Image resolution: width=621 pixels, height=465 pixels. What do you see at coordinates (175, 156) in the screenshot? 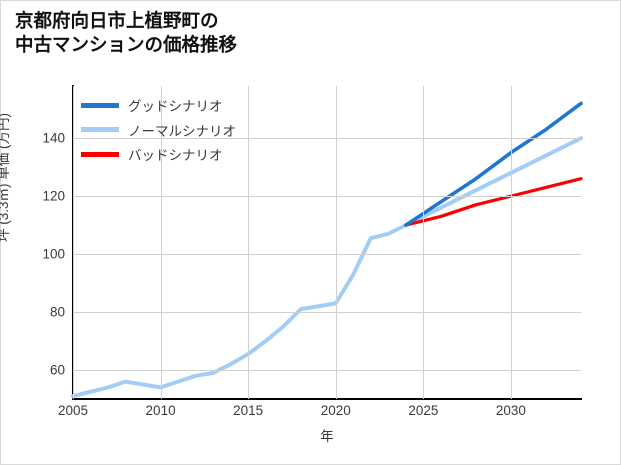
I see `legend-label-bad: バッドシナリオ` at bounding box center [175, 156].